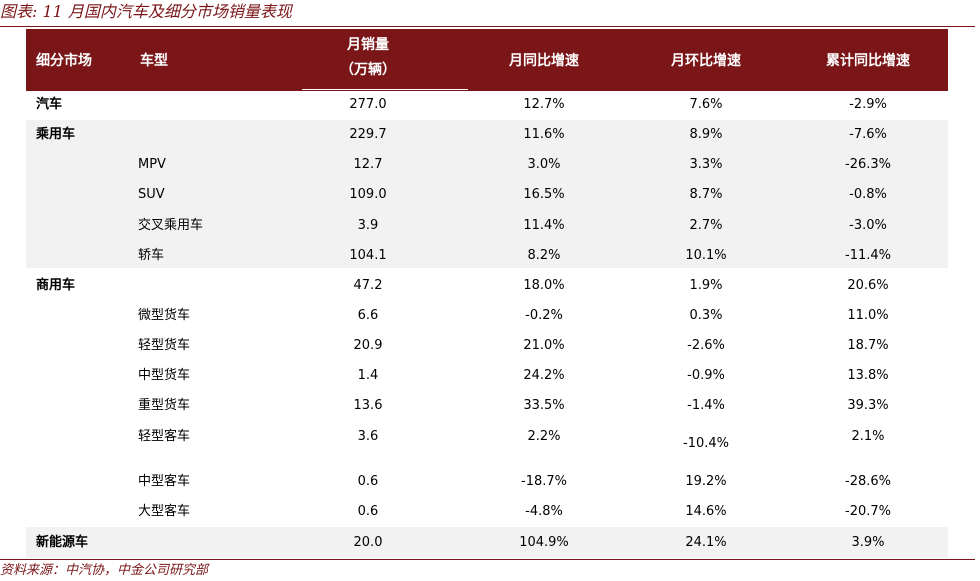  I want to click on mom-cell: 19.2%, so click(706, 481).